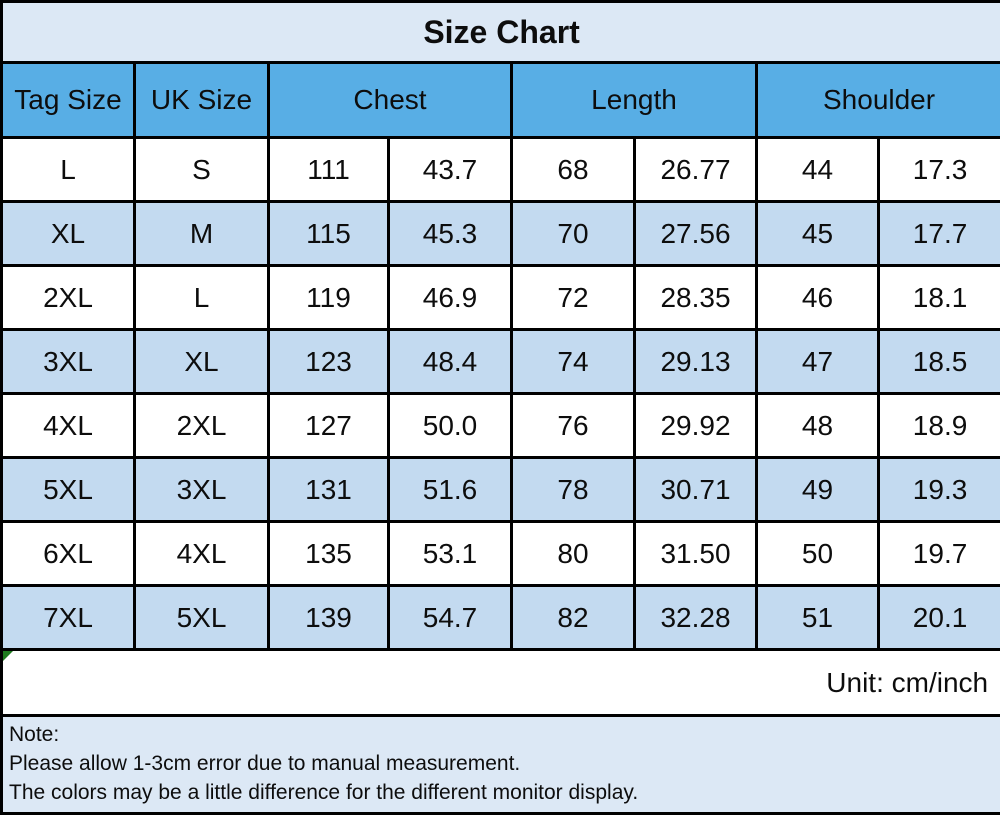 The image size is (1000, 829). I want to click on cell-uk-size: L, so click(201, 297).